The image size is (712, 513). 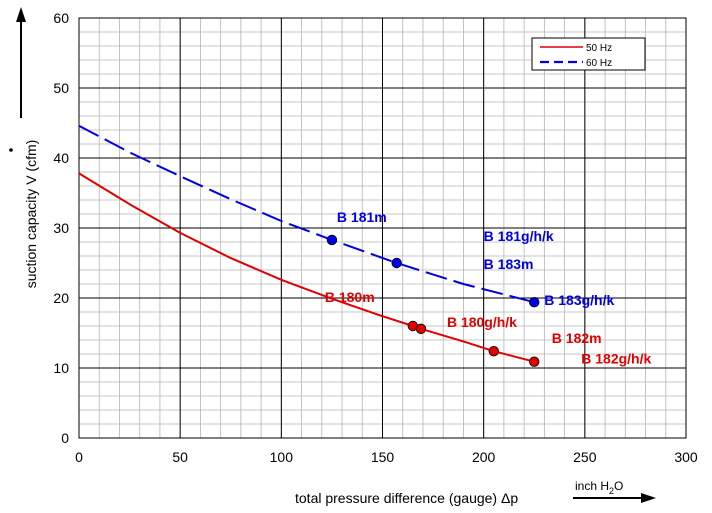 What do you see at coordinates (350, 297) in the screenshot?
I see `marker-label: B 180m` at bounding box center [350, 297].